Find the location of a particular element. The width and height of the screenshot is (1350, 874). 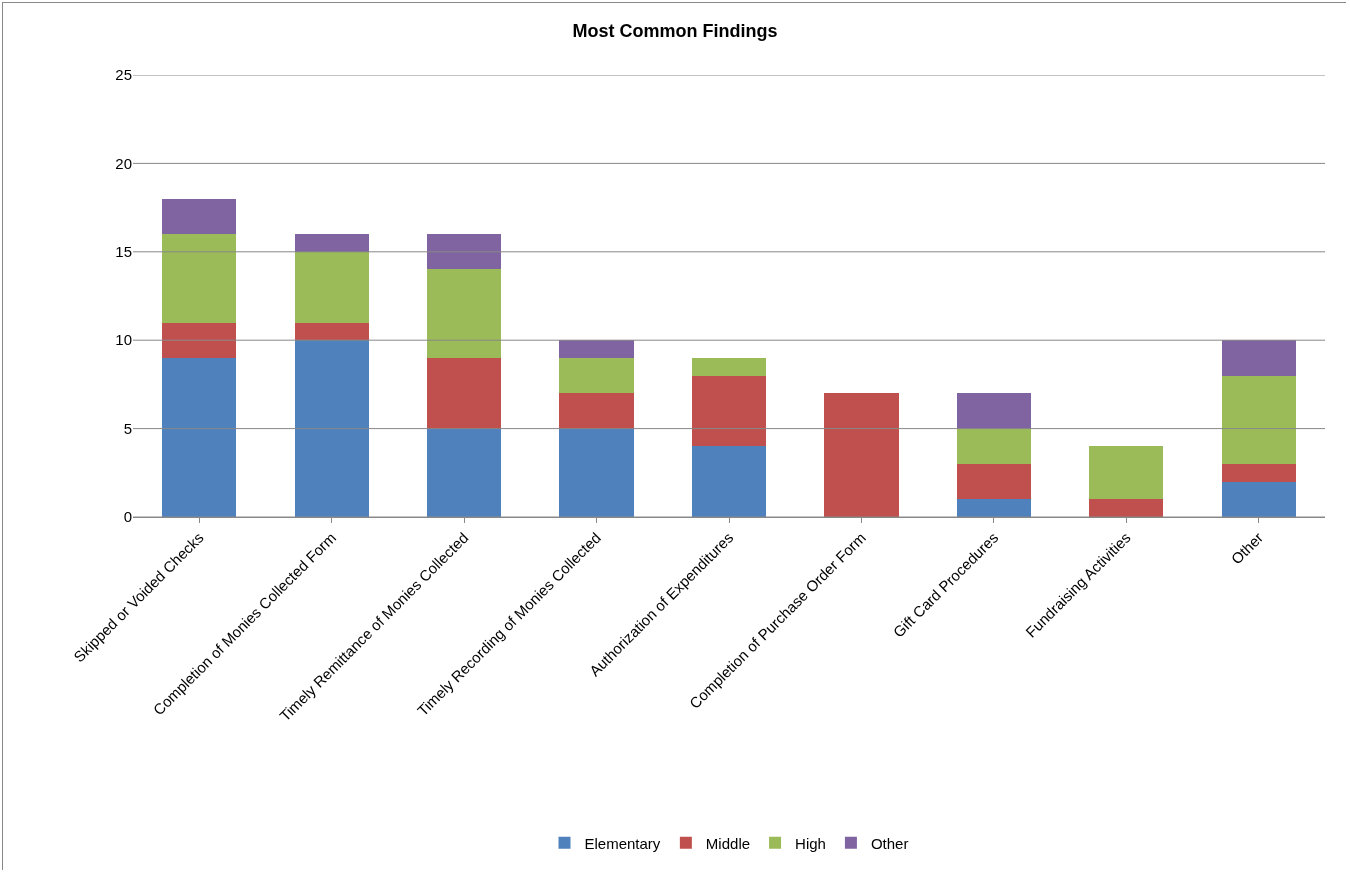

legend-label: Middle is located at coordinates (728, 843).